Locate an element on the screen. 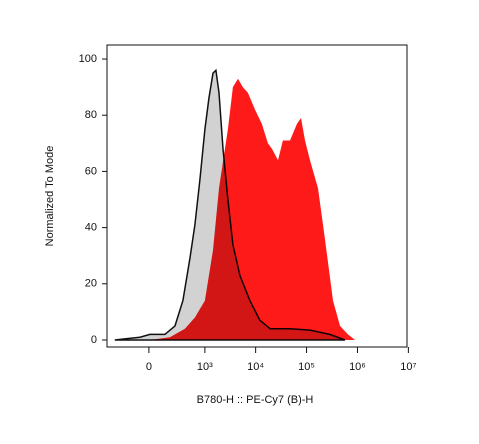  y-tick-label: 100 is located at coordinates (88, 59).